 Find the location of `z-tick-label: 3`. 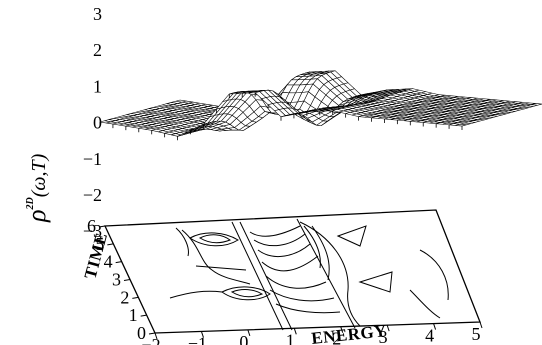

z-tick-label: 3 is located at coordinates (97, 14).